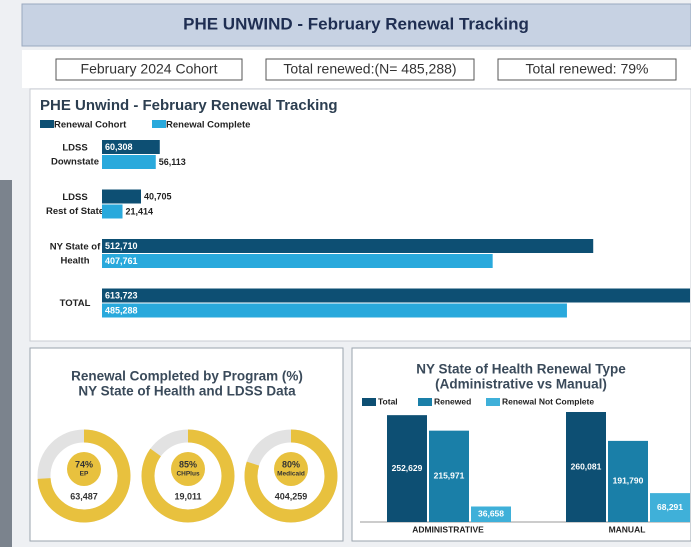  What do you see at coordinates (84, 464) in the screenshot?
I see `percent-label: 74%` at bounding box center [84, 464].